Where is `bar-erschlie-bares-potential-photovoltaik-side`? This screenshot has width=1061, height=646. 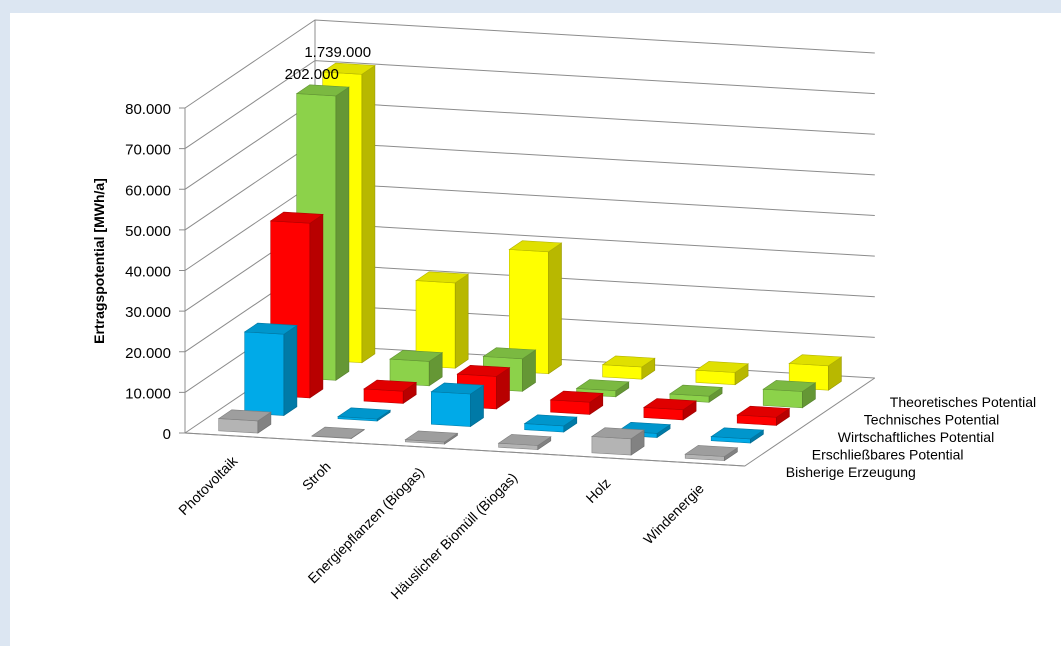
bar-erschlie-bares-potential-photovoltaik-side is located at coordinates (290, 370).